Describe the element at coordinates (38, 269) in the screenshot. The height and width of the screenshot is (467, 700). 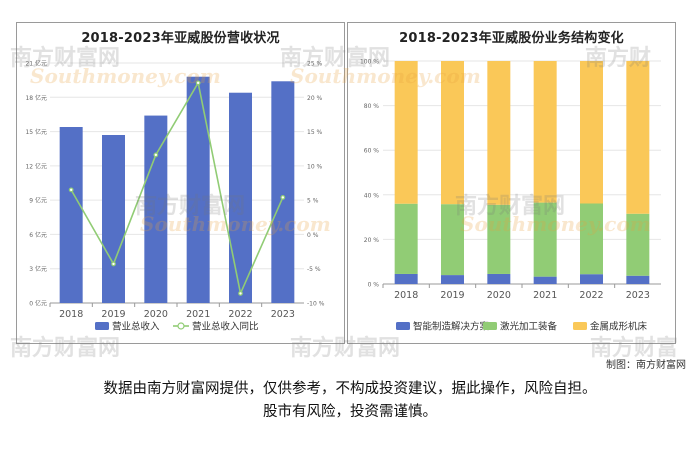
I see `y-left-tick-label: 3 亿元` at that location.